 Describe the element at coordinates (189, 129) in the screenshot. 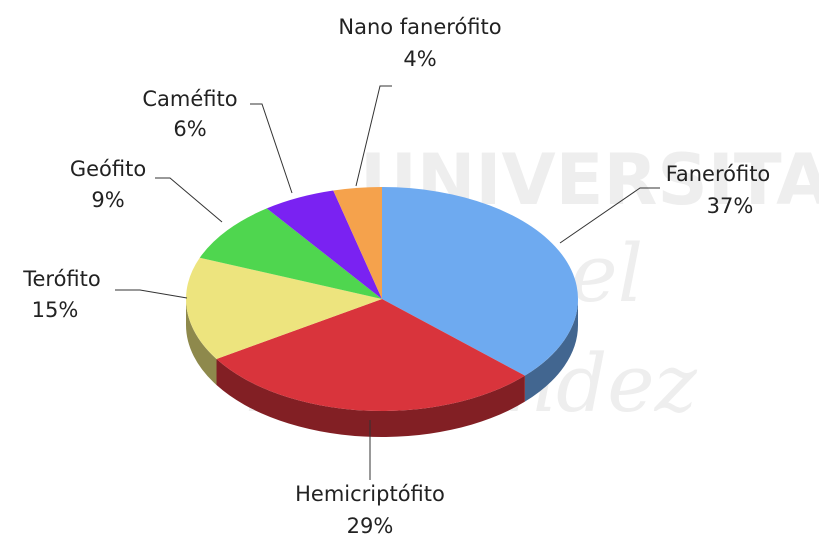

I see `value-label: 6%` at that location.